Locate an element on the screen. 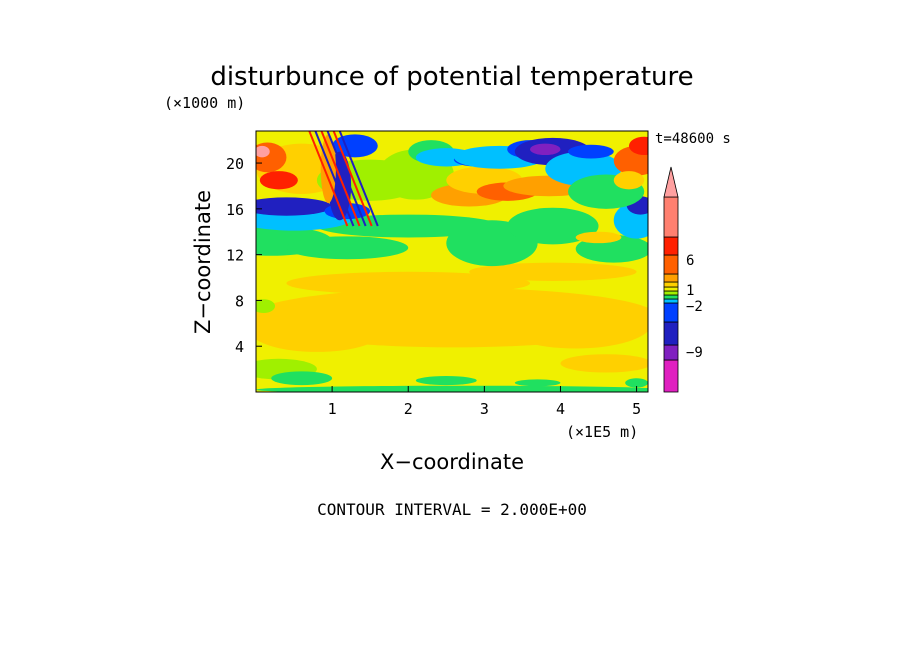 This screenshot has height=654, width=904. colorbar-label: −9 is located at coordinates (694, 353).